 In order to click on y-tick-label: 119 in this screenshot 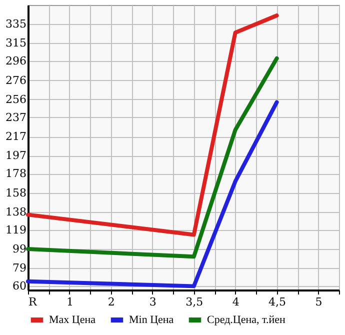, I will do `click(16, 229)`.